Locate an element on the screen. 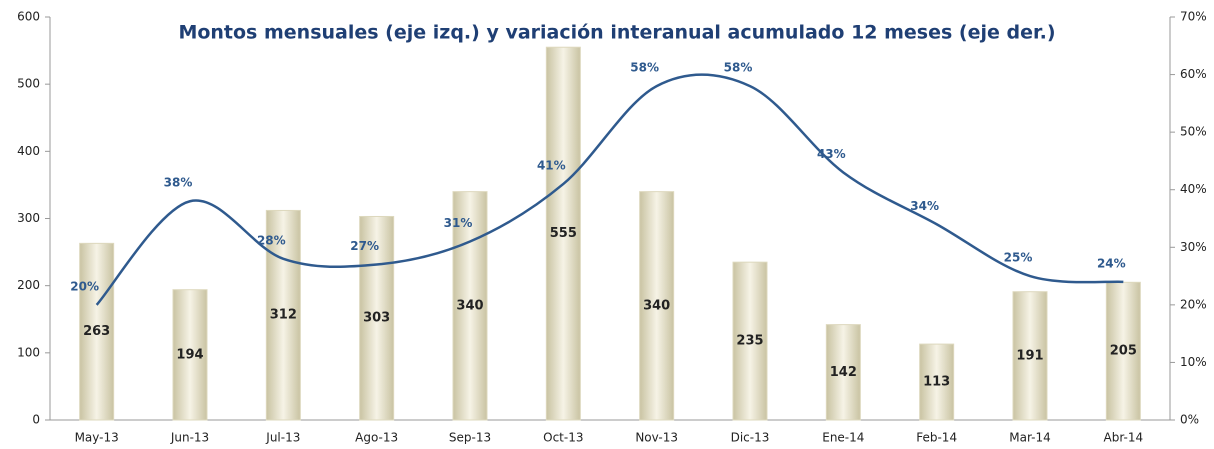  y-tick-label: 400 is located at coordinates (28, 151).